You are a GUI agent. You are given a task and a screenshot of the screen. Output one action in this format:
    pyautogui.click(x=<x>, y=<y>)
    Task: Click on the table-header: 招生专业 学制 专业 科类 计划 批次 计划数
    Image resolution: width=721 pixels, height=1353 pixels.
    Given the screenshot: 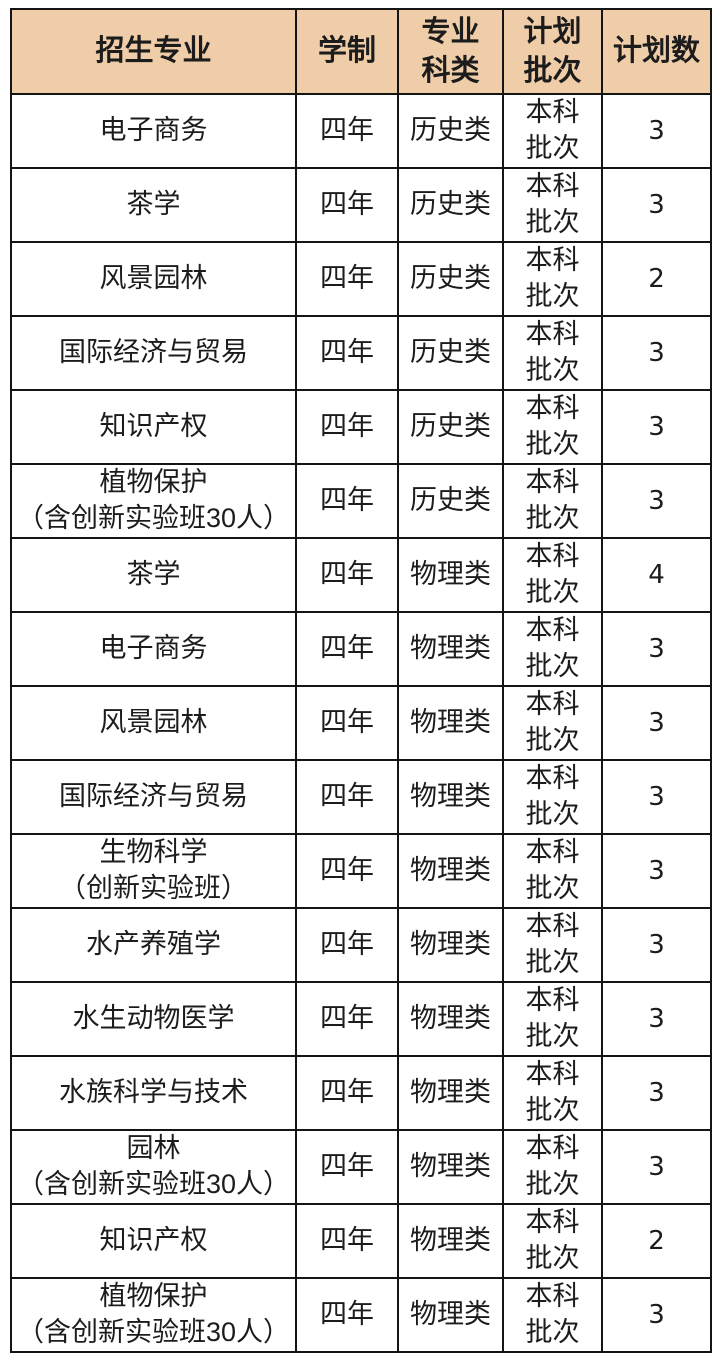 What is the action you would take?
    pyautogui.click(x=361, y=51)
    